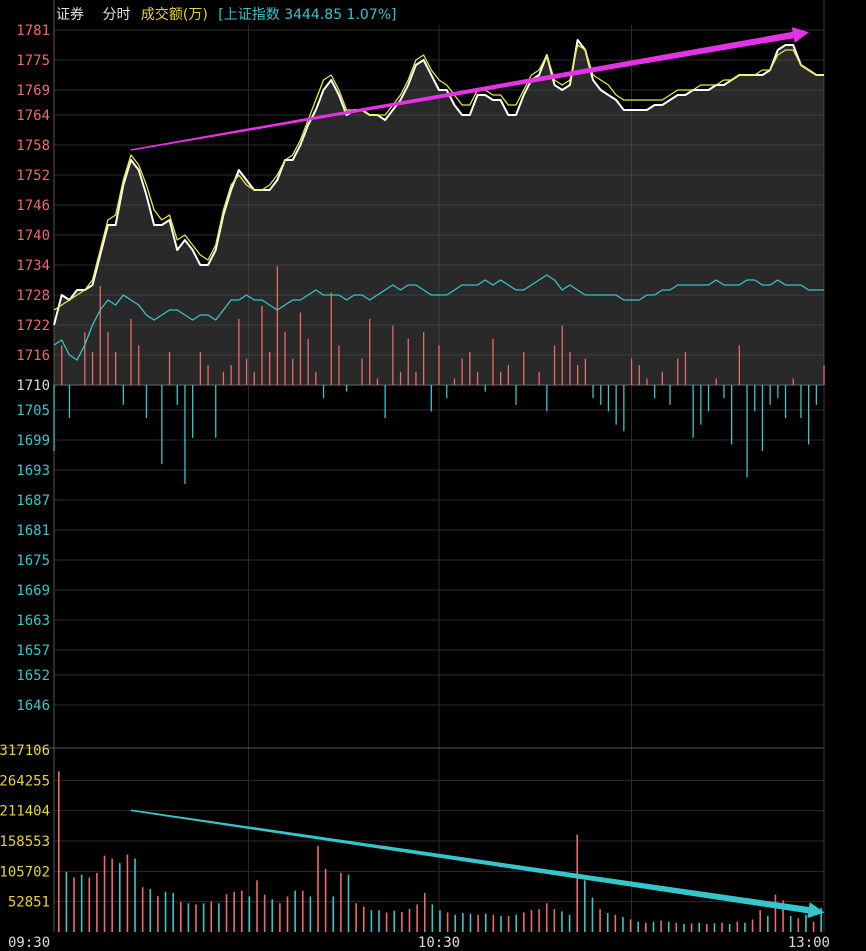 The width and height of the screenshot is (866, 951). I want to click on volume-bars, so click(440, 851).